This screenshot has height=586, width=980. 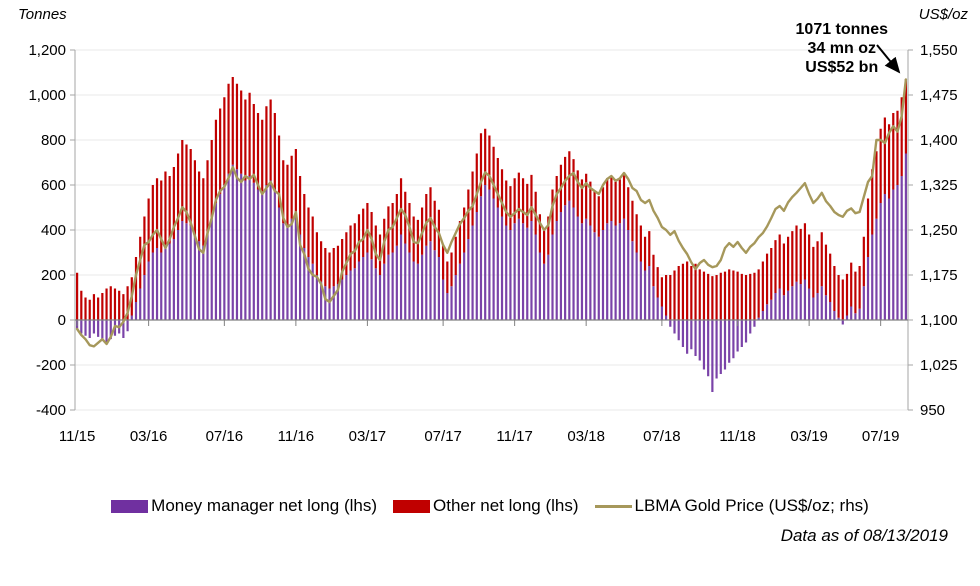 What do you see at coordinates (939, 140) in the screenshot?
I see `svg-text: 1,400` at bounding box center [939, 140].